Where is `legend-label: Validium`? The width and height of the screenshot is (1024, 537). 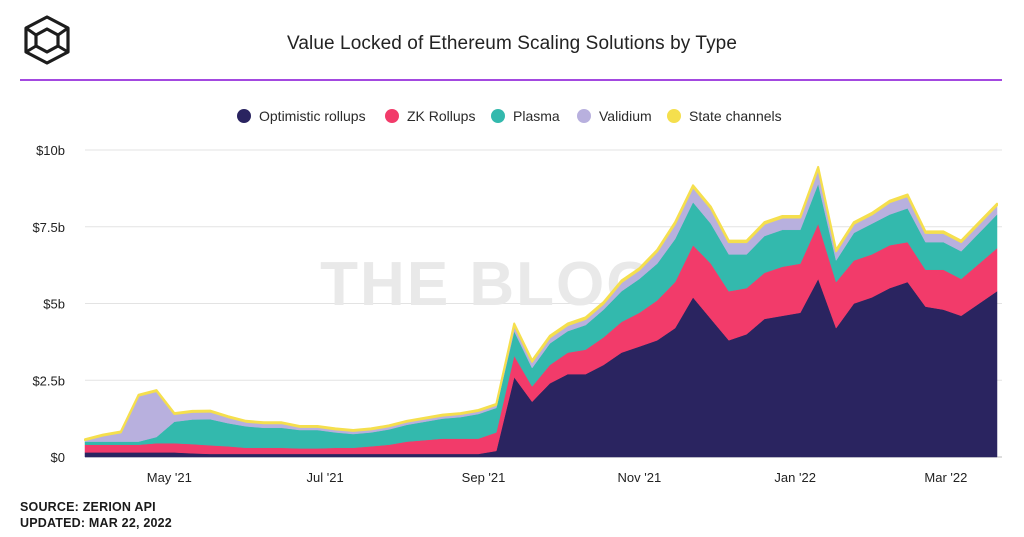 legend-label: Validium is located at coordinates (625, 116).